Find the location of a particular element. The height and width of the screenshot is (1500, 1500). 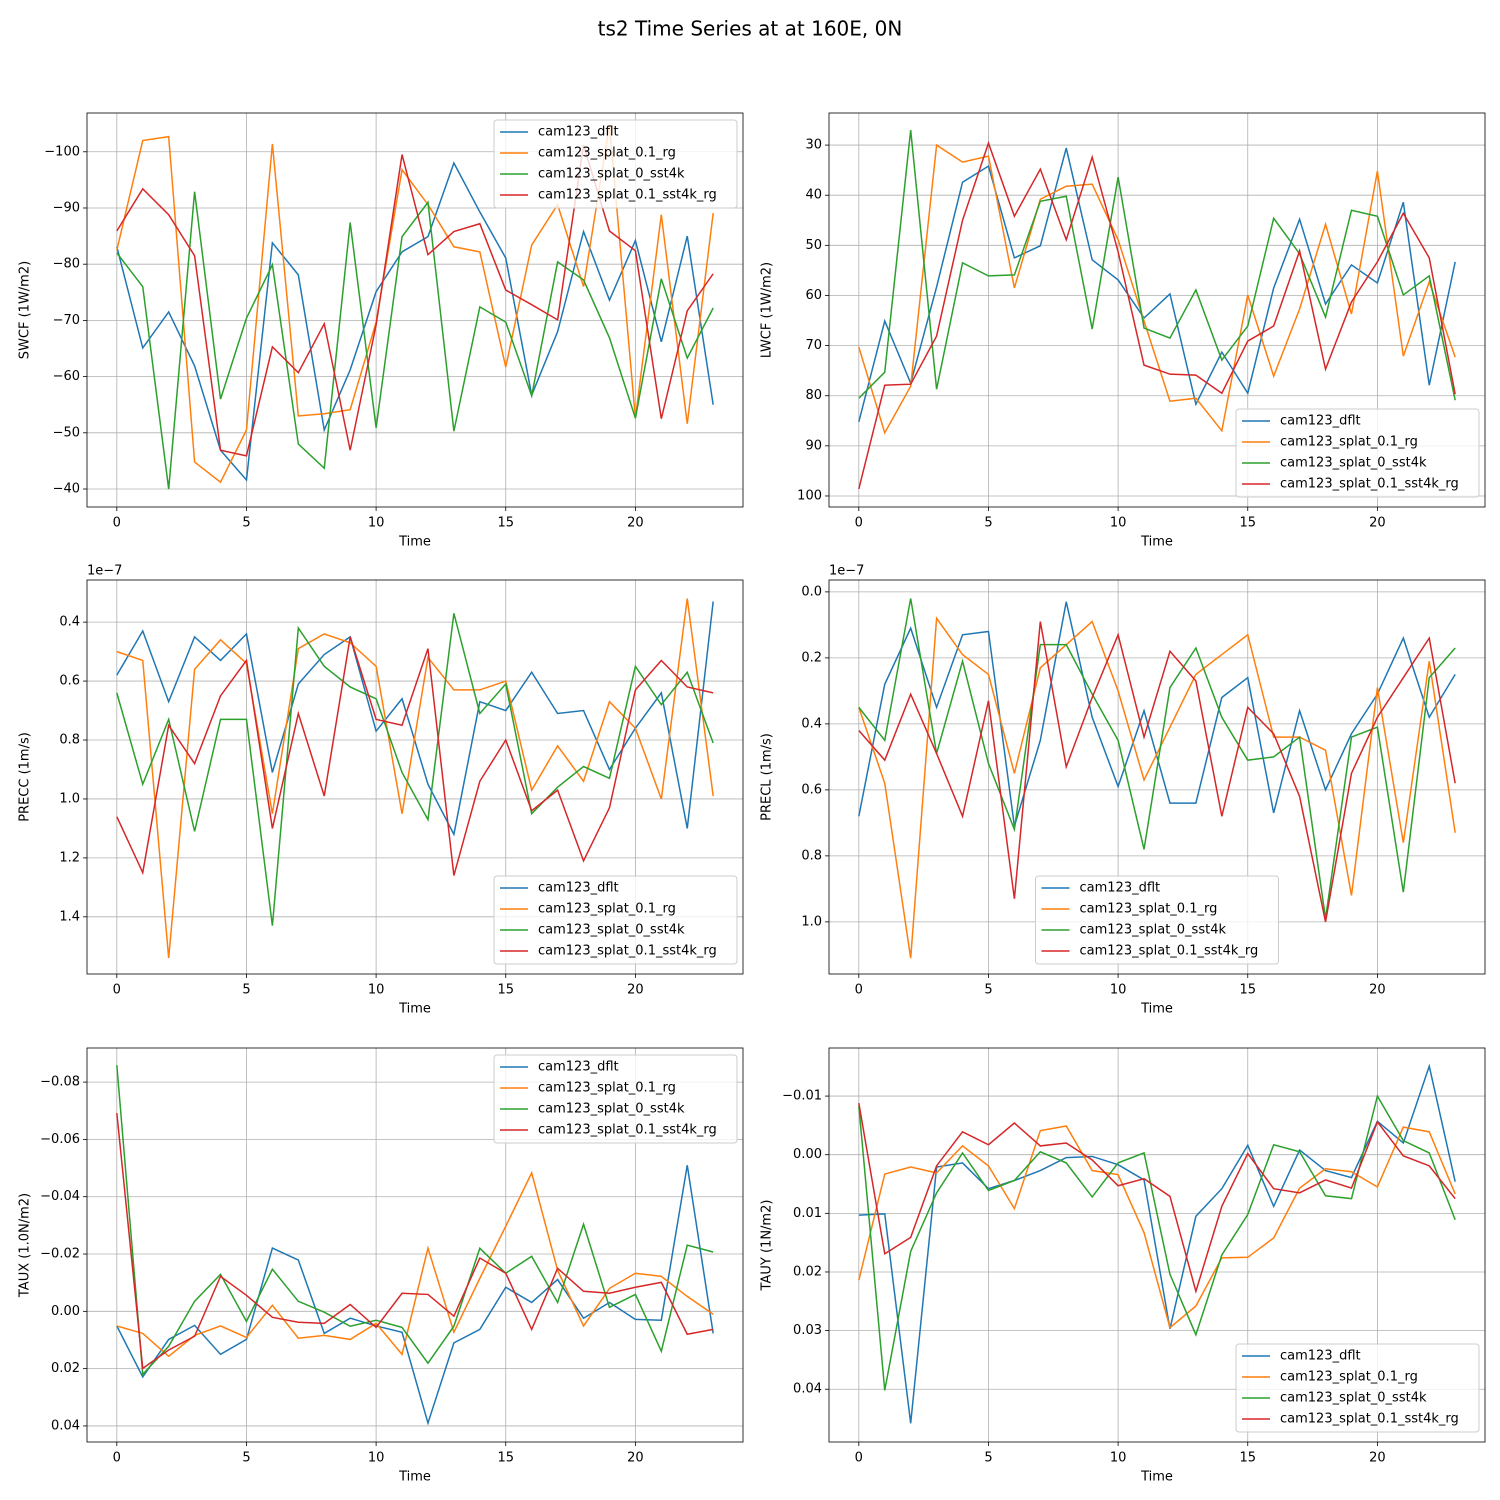

offset-text: 1e−7 is located at coordinates (846, 571).